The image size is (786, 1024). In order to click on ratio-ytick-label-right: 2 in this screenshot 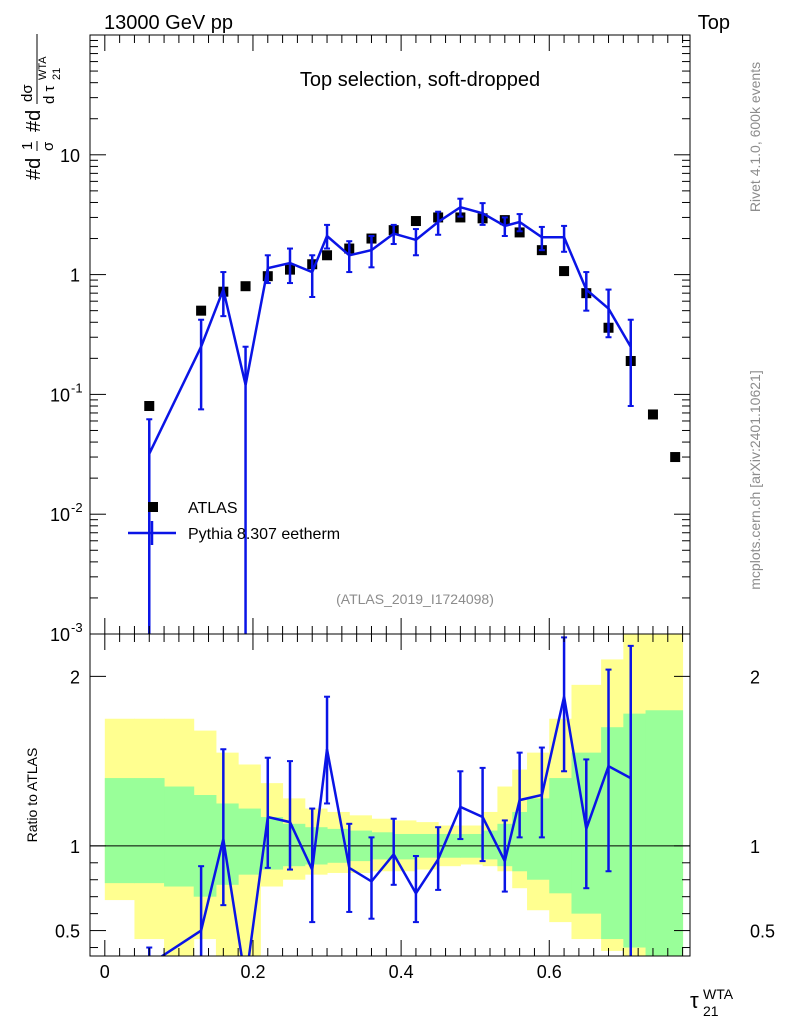, I will do `click(755, 677)`.